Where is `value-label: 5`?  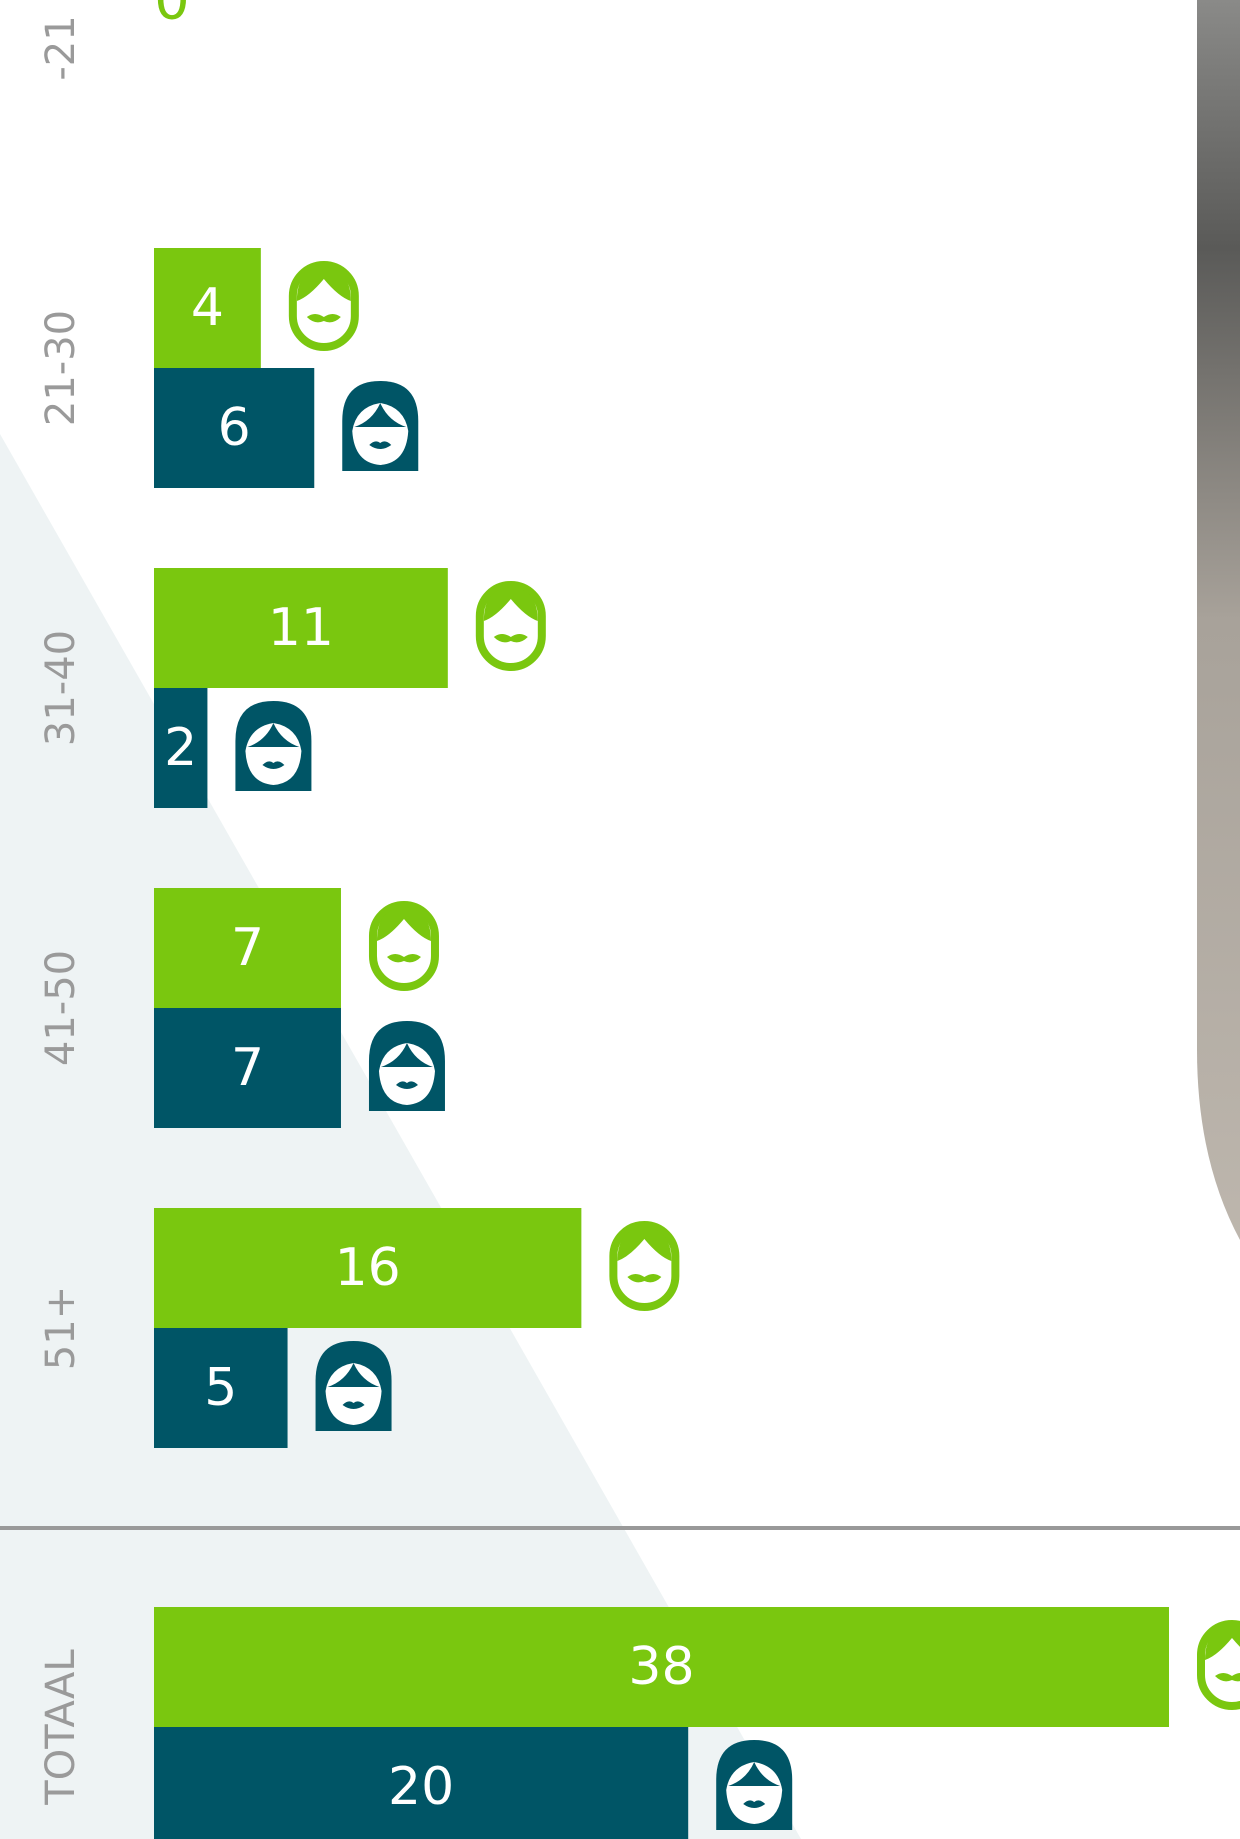
value-label: 5 is located at coordinates (220, 1388).